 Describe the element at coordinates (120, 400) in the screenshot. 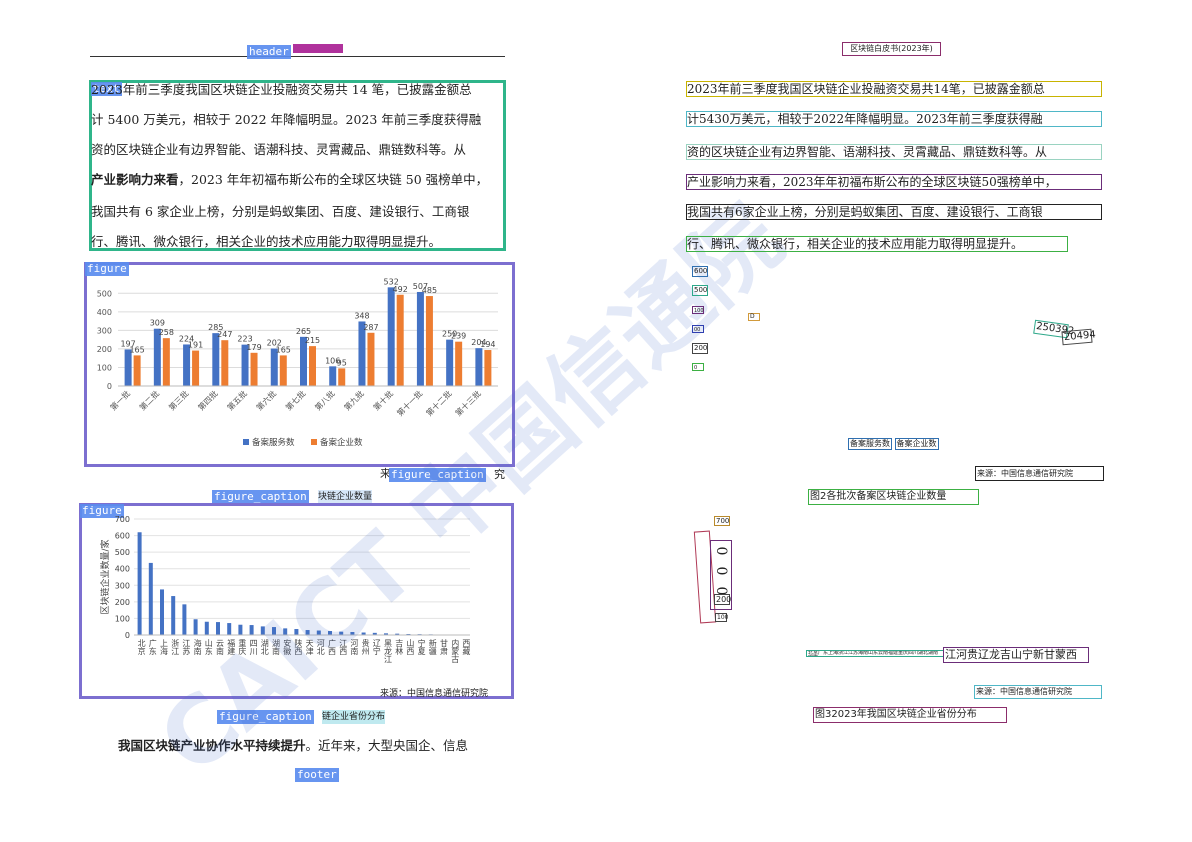

I see `x-tick-label: 第一批` at that location.